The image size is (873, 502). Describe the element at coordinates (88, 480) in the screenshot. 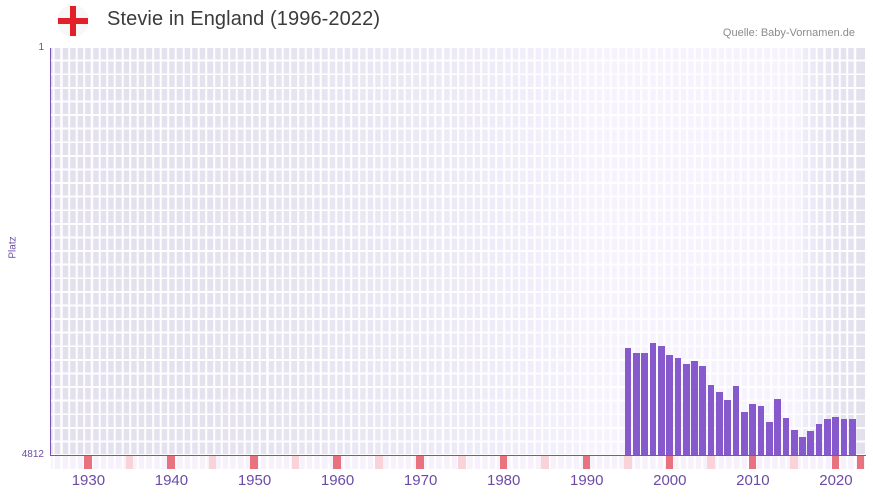

I see `x-axis-tick-label: 1930` at that location.